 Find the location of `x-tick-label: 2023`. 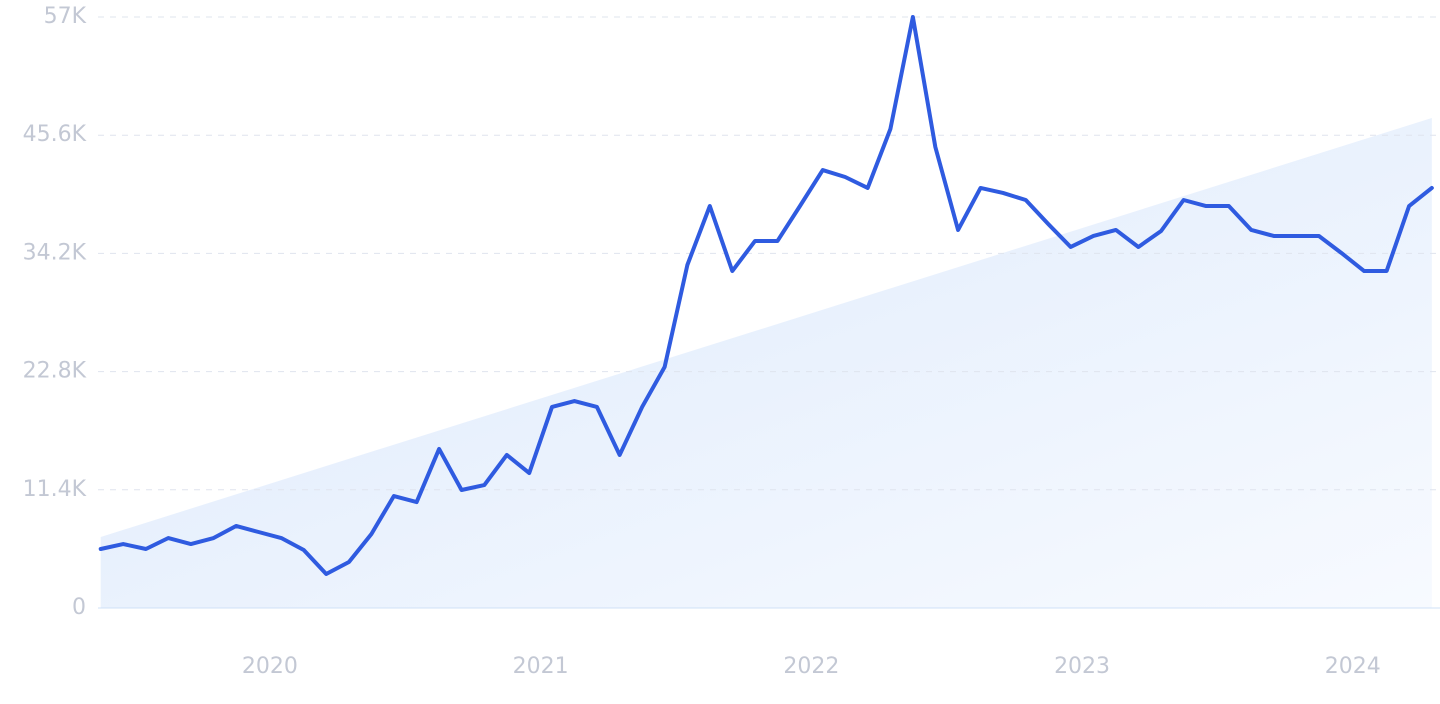

x-tick-label: 2023 is located at coordinates (1082, 666).